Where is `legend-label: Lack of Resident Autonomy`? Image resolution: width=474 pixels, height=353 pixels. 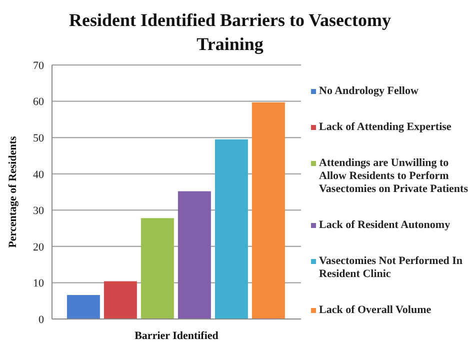 legend-label: Lack of Resident Autonomy is located at coordinates (384, 225).